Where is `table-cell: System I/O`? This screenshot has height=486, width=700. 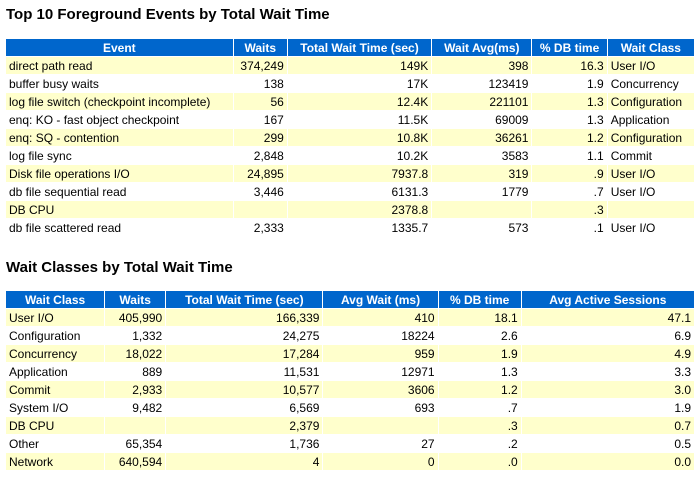 table-cell: System I/O is located at coordinates (39, 407).